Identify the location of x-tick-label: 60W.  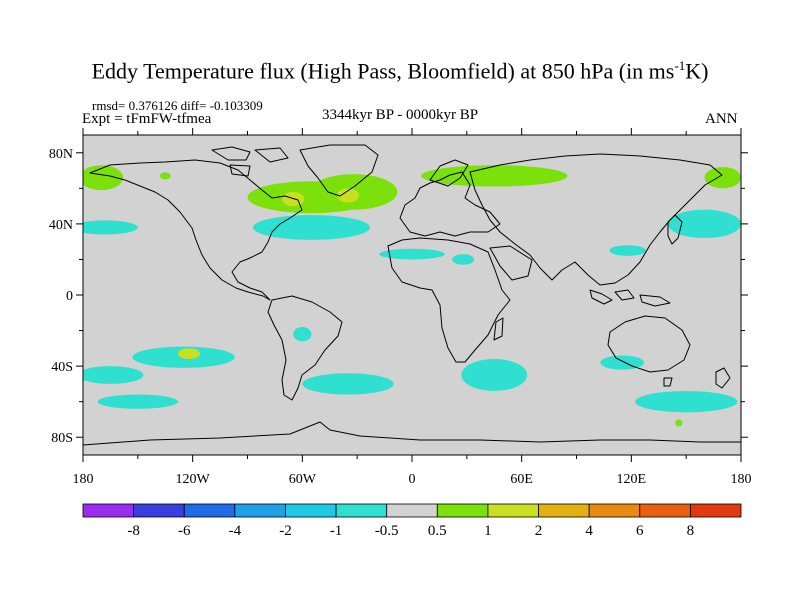
(303, 479).